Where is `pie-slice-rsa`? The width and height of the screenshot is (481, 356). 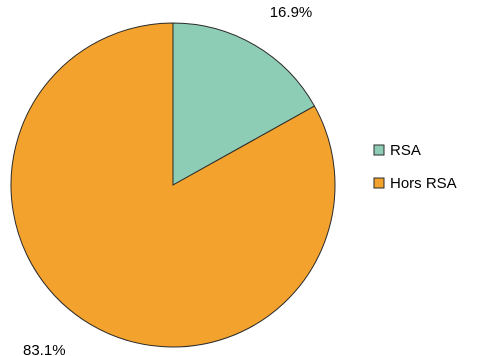 pie-slice-rsa is located at coordinates (244, 104).